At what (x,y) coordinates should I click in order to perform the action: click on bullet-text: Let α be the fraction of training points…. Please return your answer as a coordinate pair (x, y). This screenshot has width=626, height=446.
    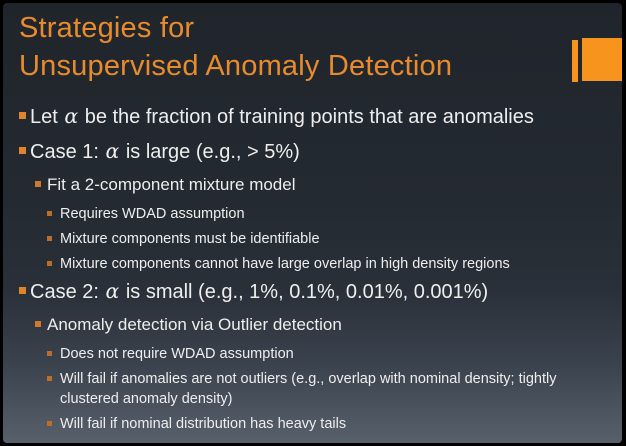
    Looking at the image, I should click on (282, 116).